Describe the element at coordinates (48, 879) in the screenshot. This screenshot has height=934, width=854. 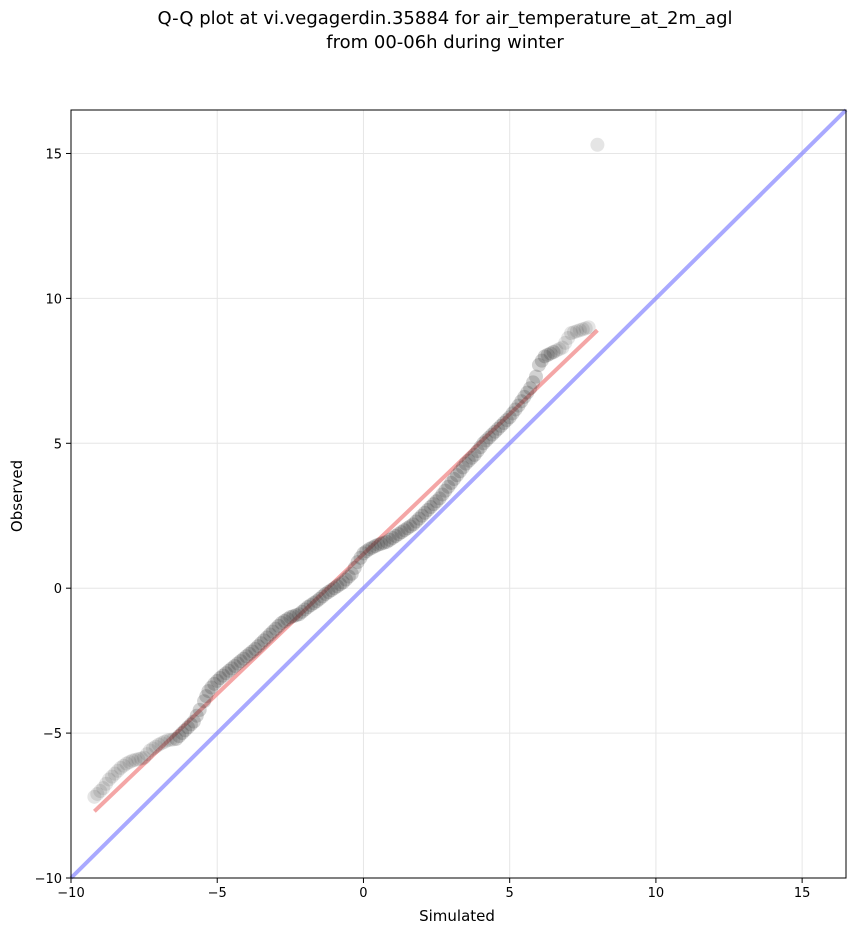
I see `y-tick-label: −10` at that location.